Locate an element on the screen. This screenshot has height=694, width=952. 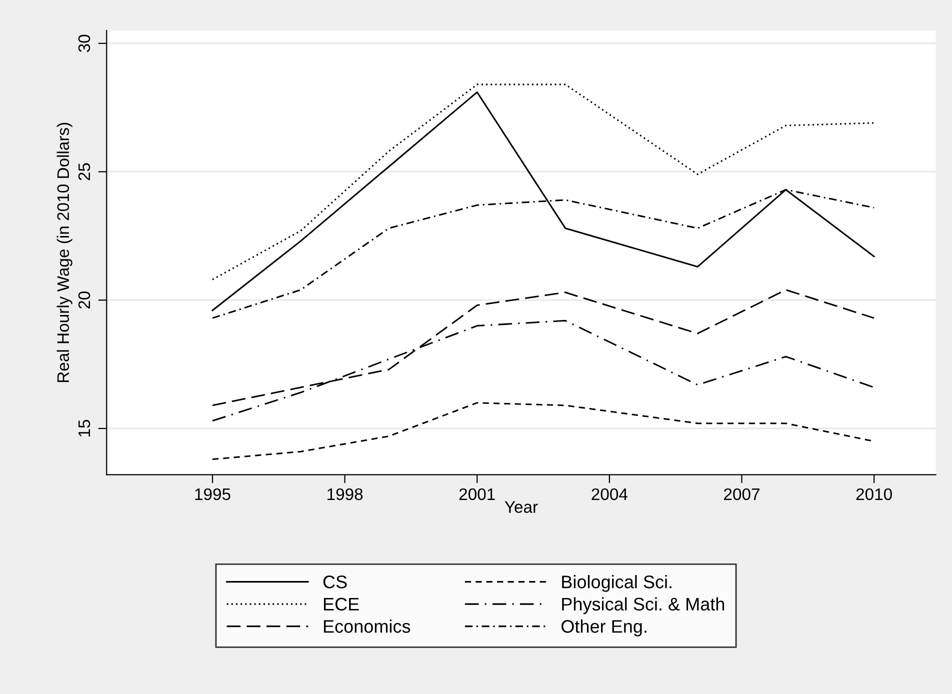
x-tick-label: 1998 is located at coordinates (345, 494).